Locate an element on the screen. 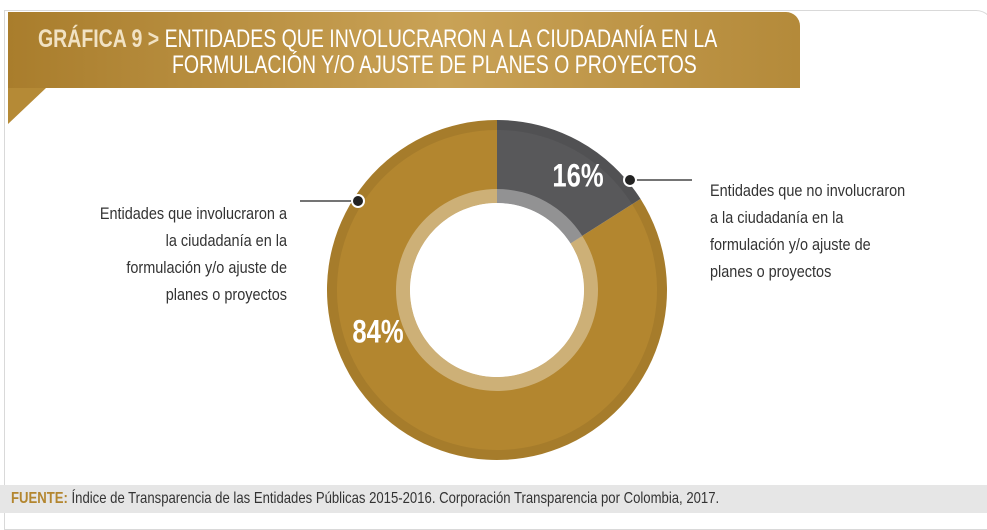  donut-inner-ring-tint is located at coordinates (540, 216).